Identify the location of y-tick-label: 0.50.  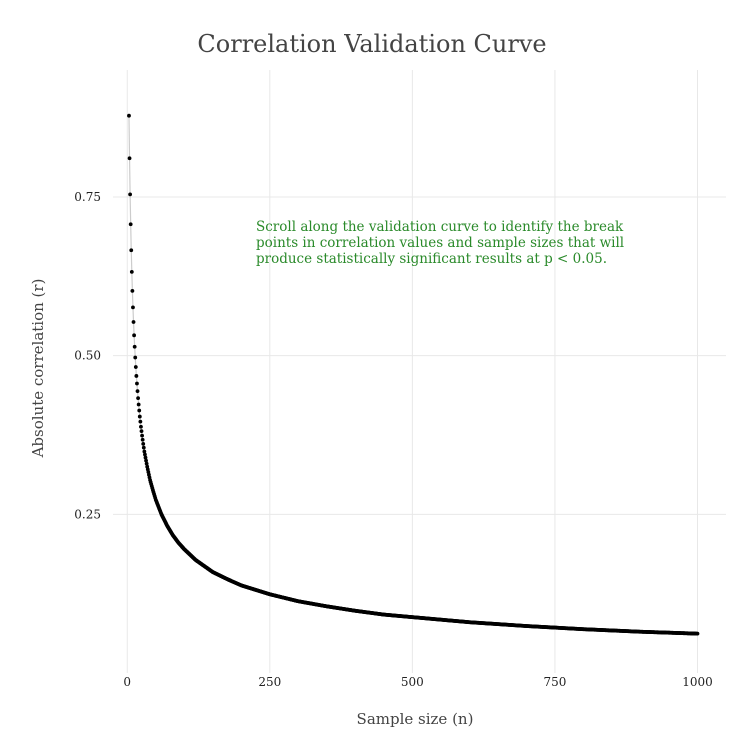
(87, 356).